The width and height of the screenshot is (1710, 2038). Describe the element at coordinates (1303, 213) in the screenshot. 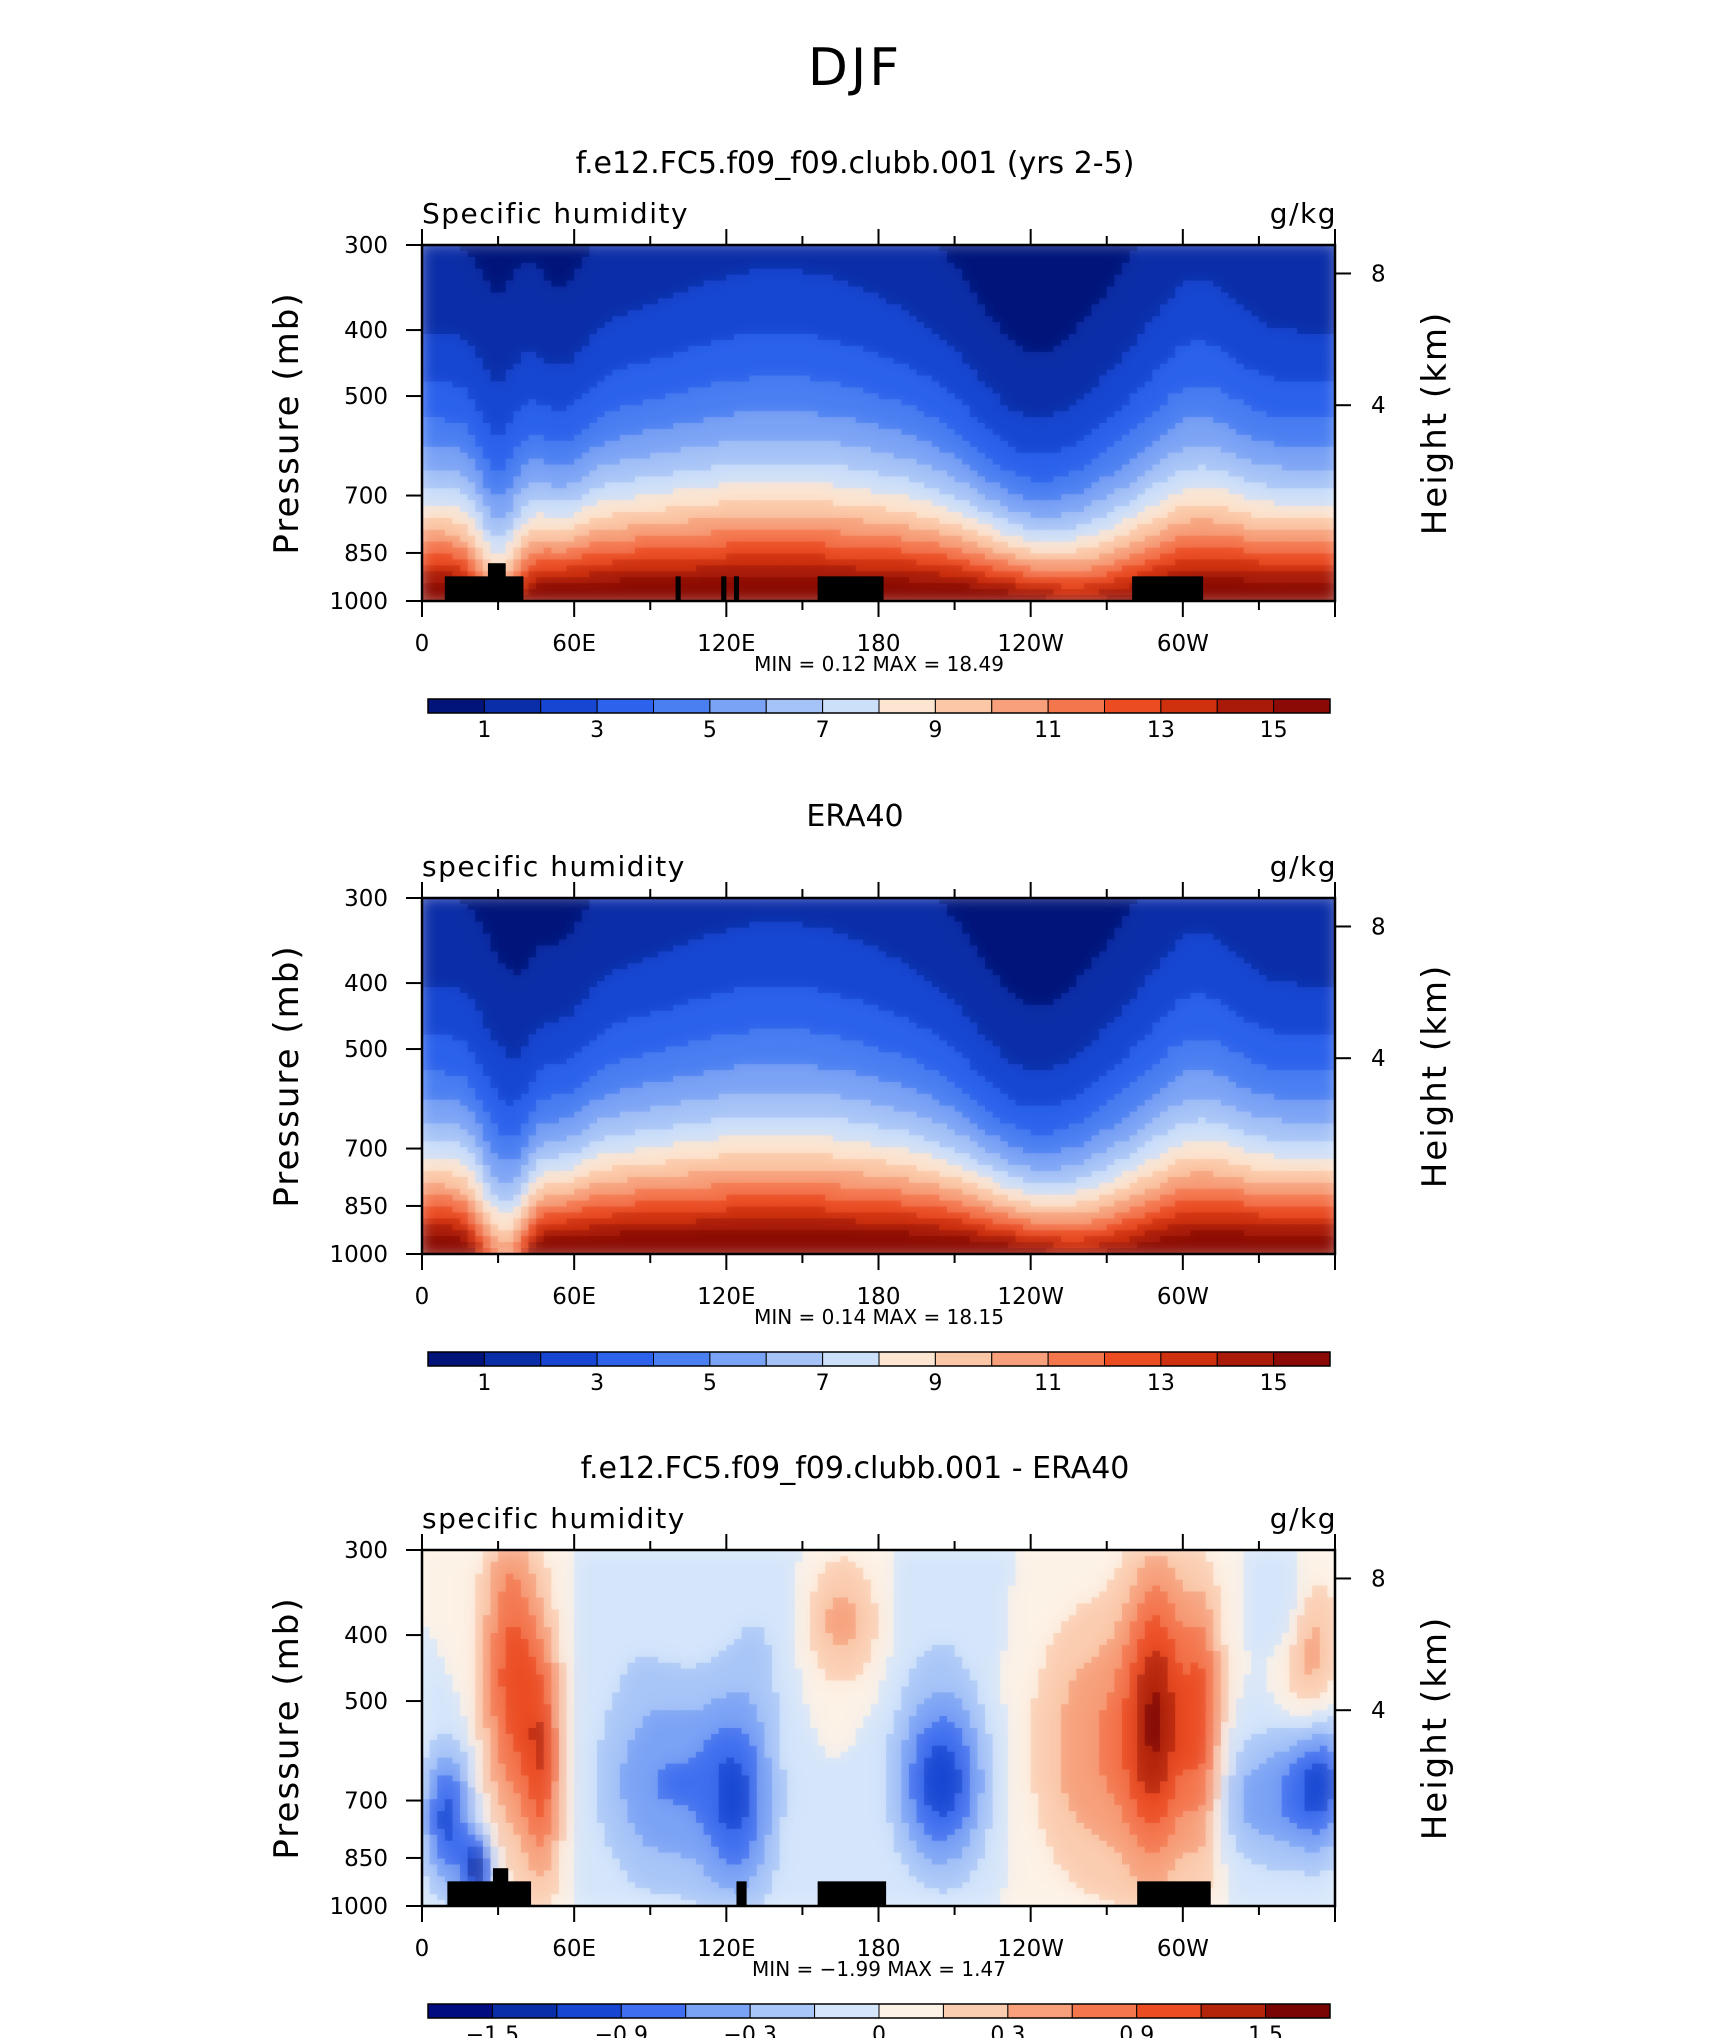

I see `units-label: g/kg` at that location.